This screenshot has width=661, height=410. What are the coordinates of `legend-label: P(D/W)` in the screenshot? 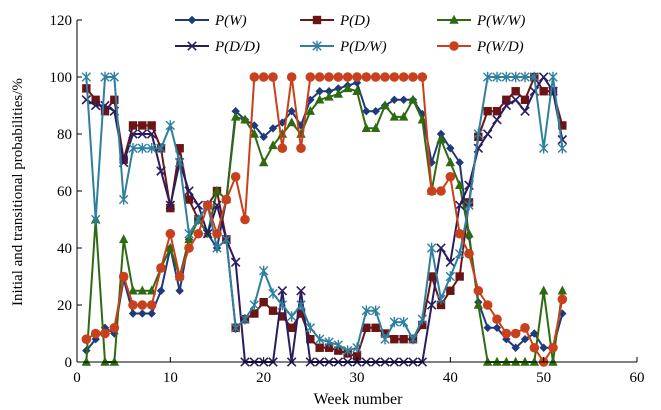 It's located at (363, 47).